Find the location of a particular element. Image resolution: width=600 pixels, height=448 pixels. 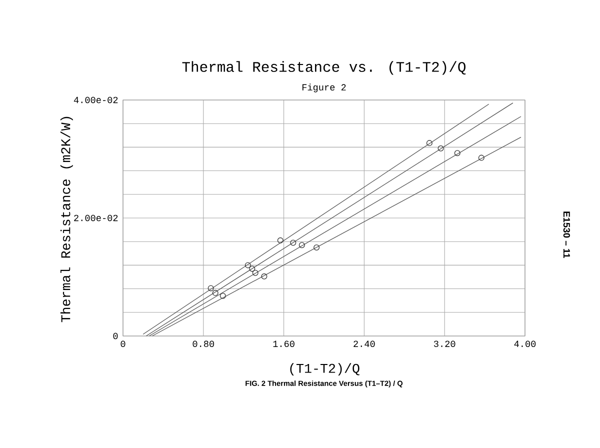

x-tick-label: 2.40 is located at coordinates (364, 344).